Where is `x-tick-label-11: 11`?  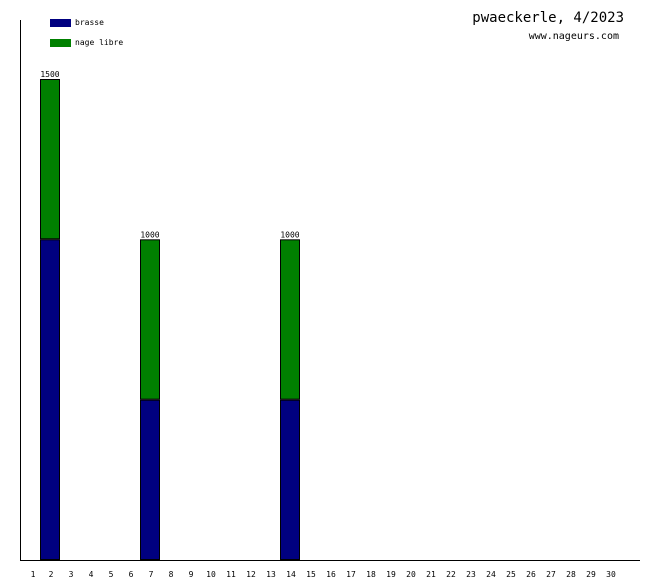
x-tick-label-11: 11 is located at coordinates (231, 574).